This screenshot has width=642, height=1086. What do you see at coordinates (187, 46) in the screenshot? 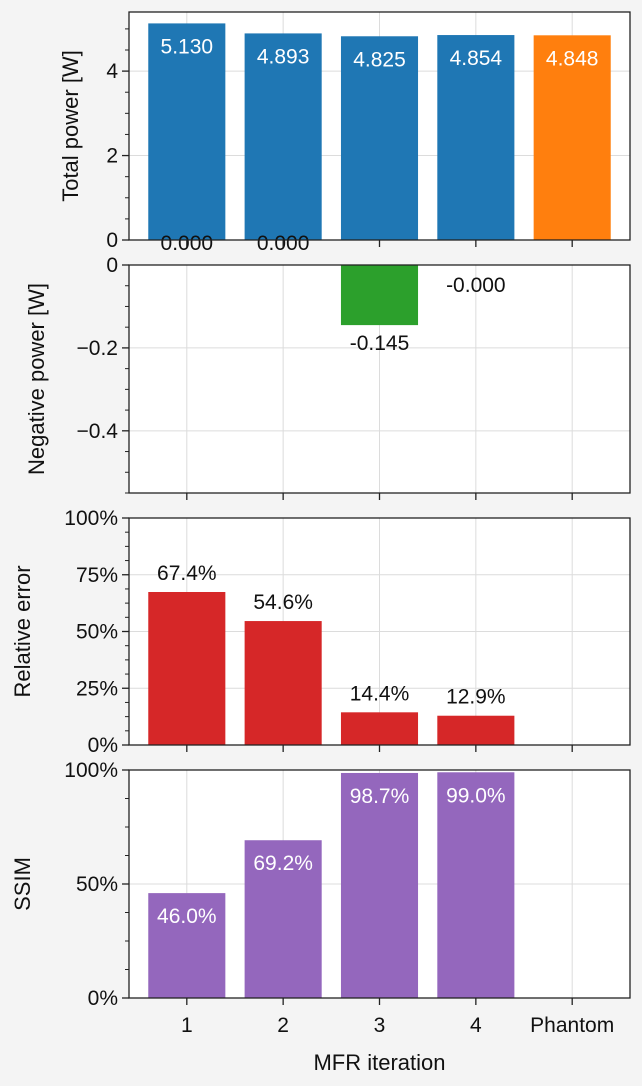
I see `bar-value-label: 5.130` at bounding box center [187, 46].